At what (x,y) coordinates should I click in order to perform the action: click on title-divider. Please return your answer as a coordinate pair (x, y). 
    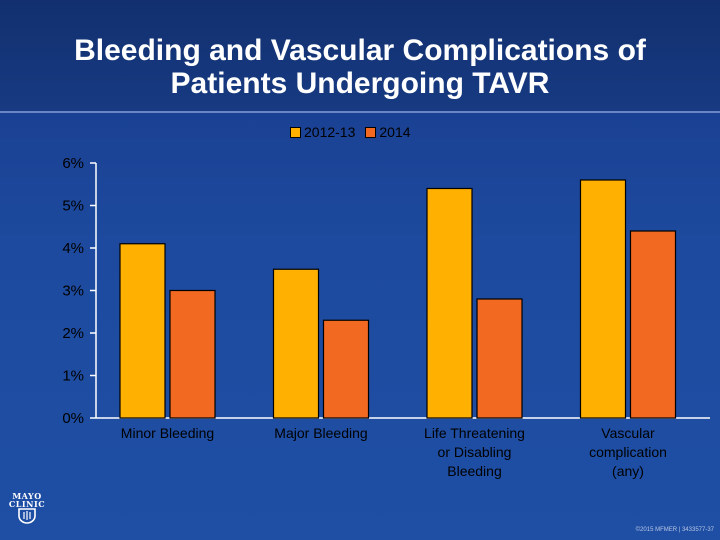
    Looking at the image, I should click on (360, 112).